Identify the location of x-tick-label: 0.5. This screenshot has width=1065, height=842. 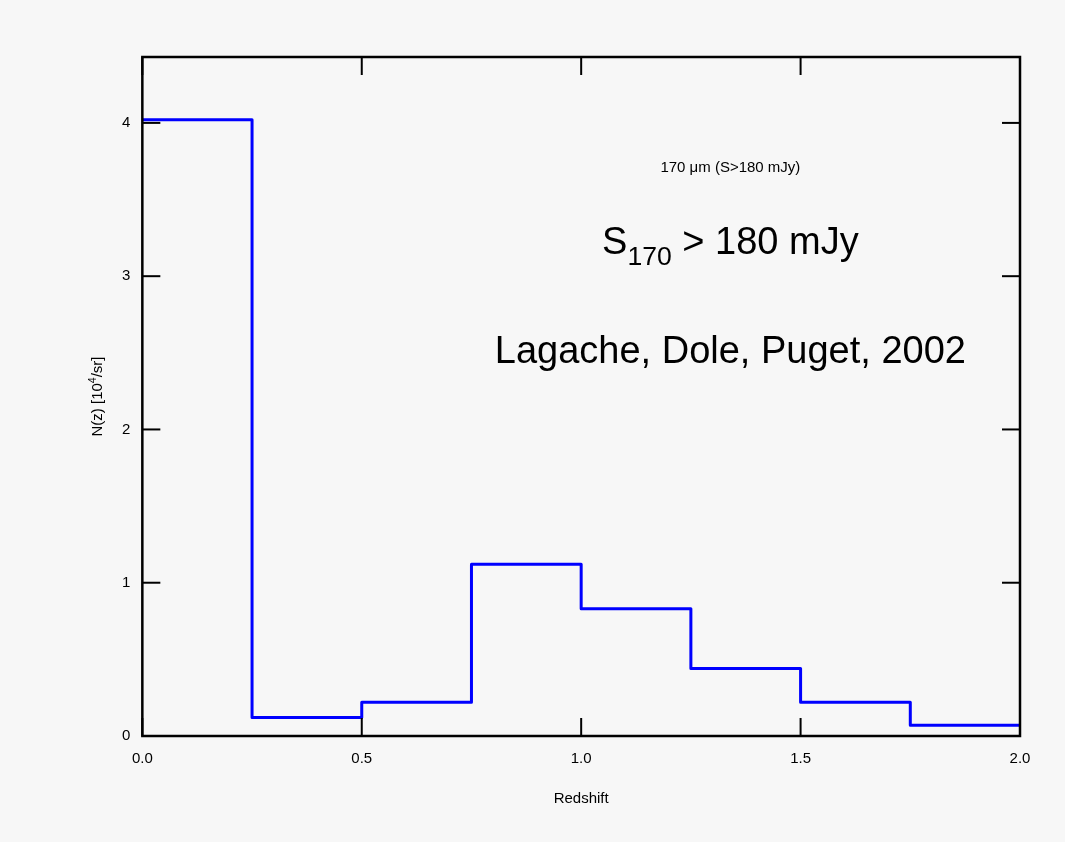
(362, 758).